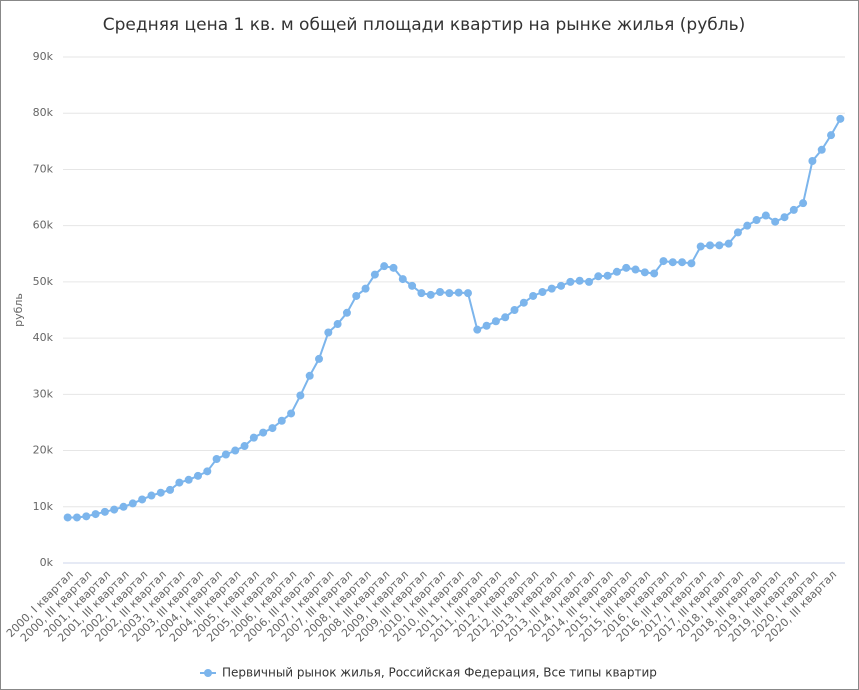  Describe the element at coordinates (43, 506) in the screenshot. I see `y-tick-label: 10k` at that location.